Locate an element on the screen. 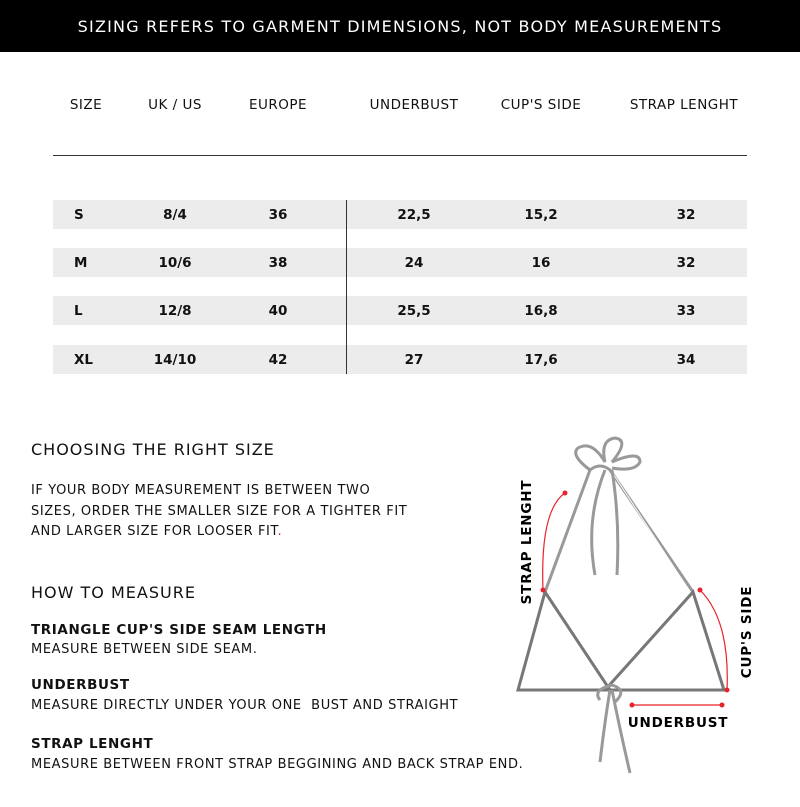 This screenshot has height=807, width=800. header-size: SIZE is located at coordinates (86, 105).